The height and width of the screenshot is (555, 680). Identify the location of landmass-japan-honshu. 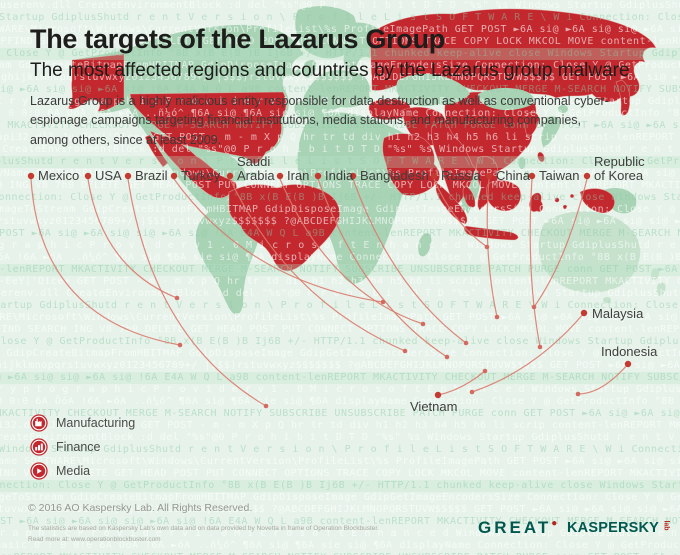
(551, 132).